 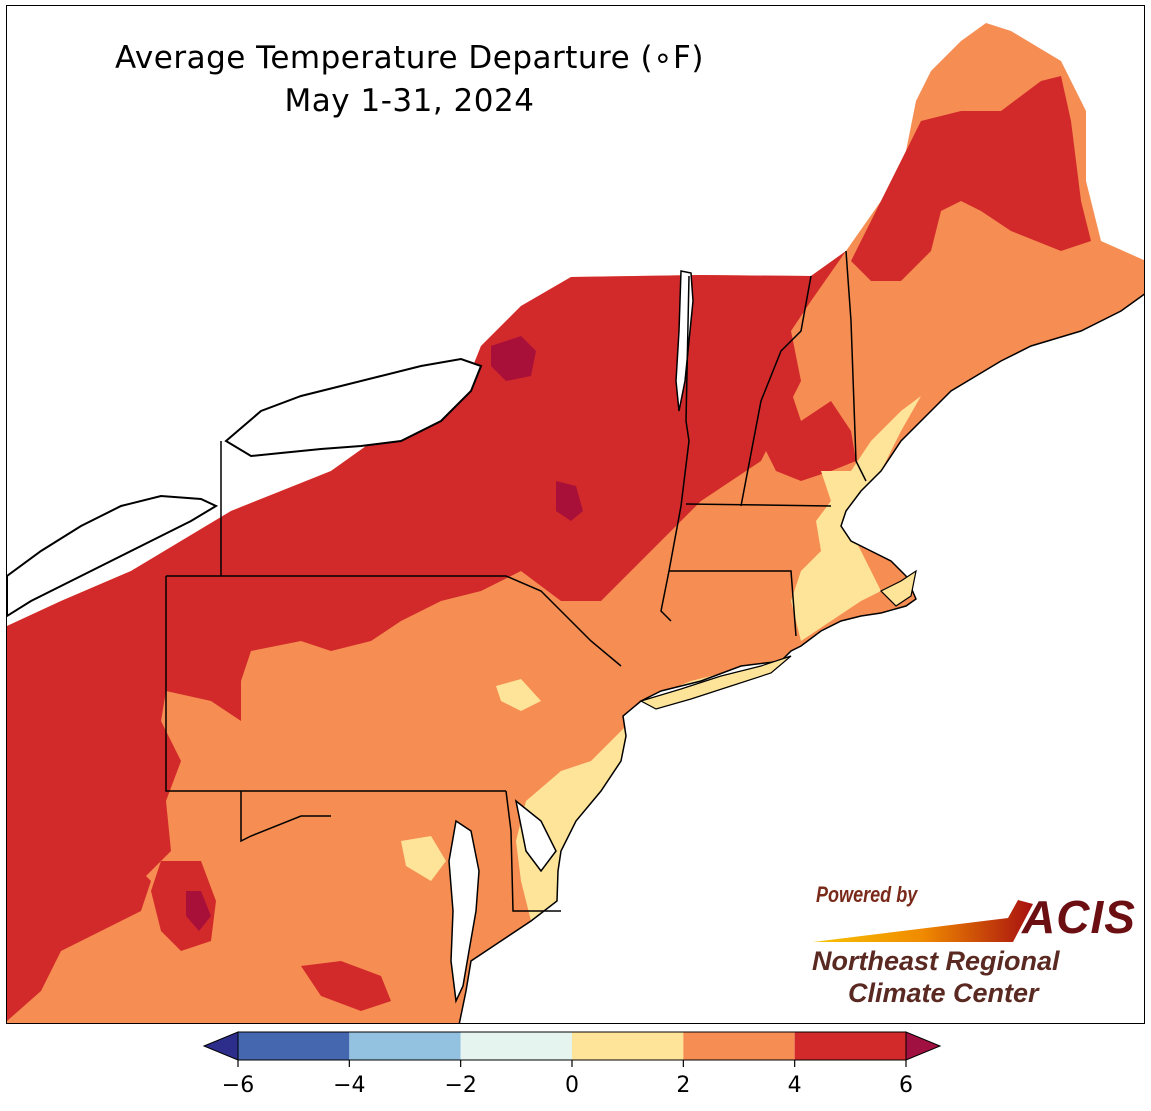 I want to click on colorbar-tick-label: 4, so click(x=795, y=1085).